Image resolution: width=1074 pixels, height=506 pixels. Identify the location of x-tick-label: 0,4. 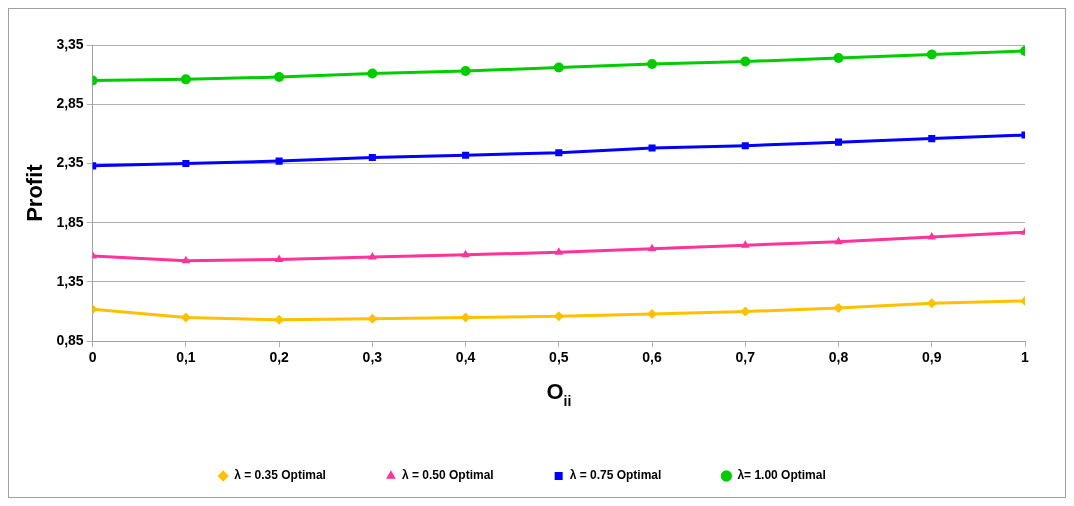
(465, 357).